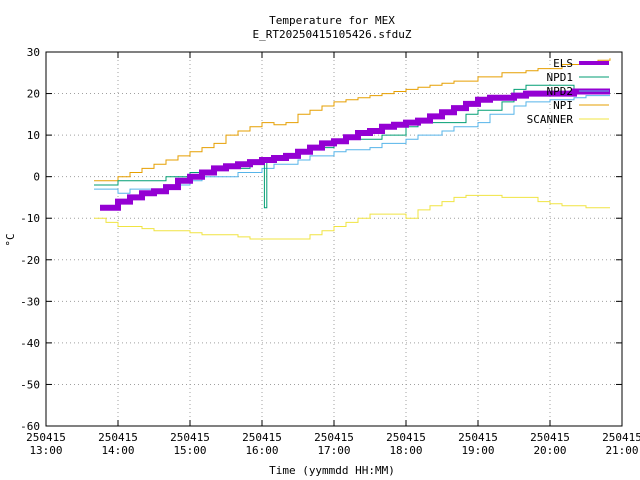 Image resolution: width=640 pixels, height=480 pixels. Describe the element at coordinates (30, 301) in the screenshot. I see `y-tick-label: -30` at that location.